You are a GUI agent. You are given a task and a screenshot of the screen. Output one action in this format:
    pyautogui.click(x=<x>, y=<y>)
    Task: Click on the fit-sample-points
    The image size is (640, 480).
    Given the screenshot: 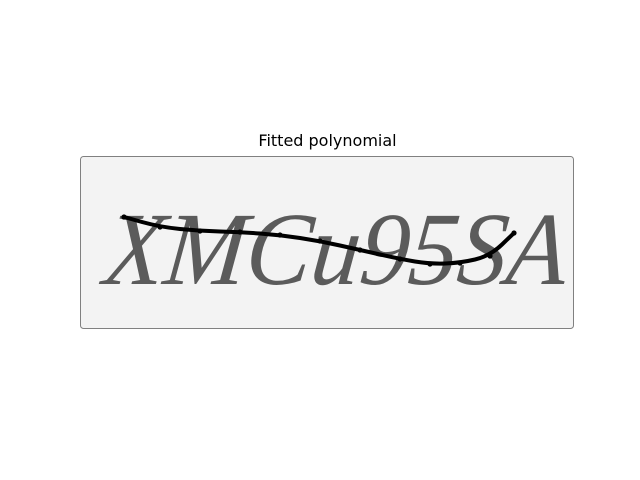 What is the action you would take?
    pyautogui.click(x=319, y=240)
    